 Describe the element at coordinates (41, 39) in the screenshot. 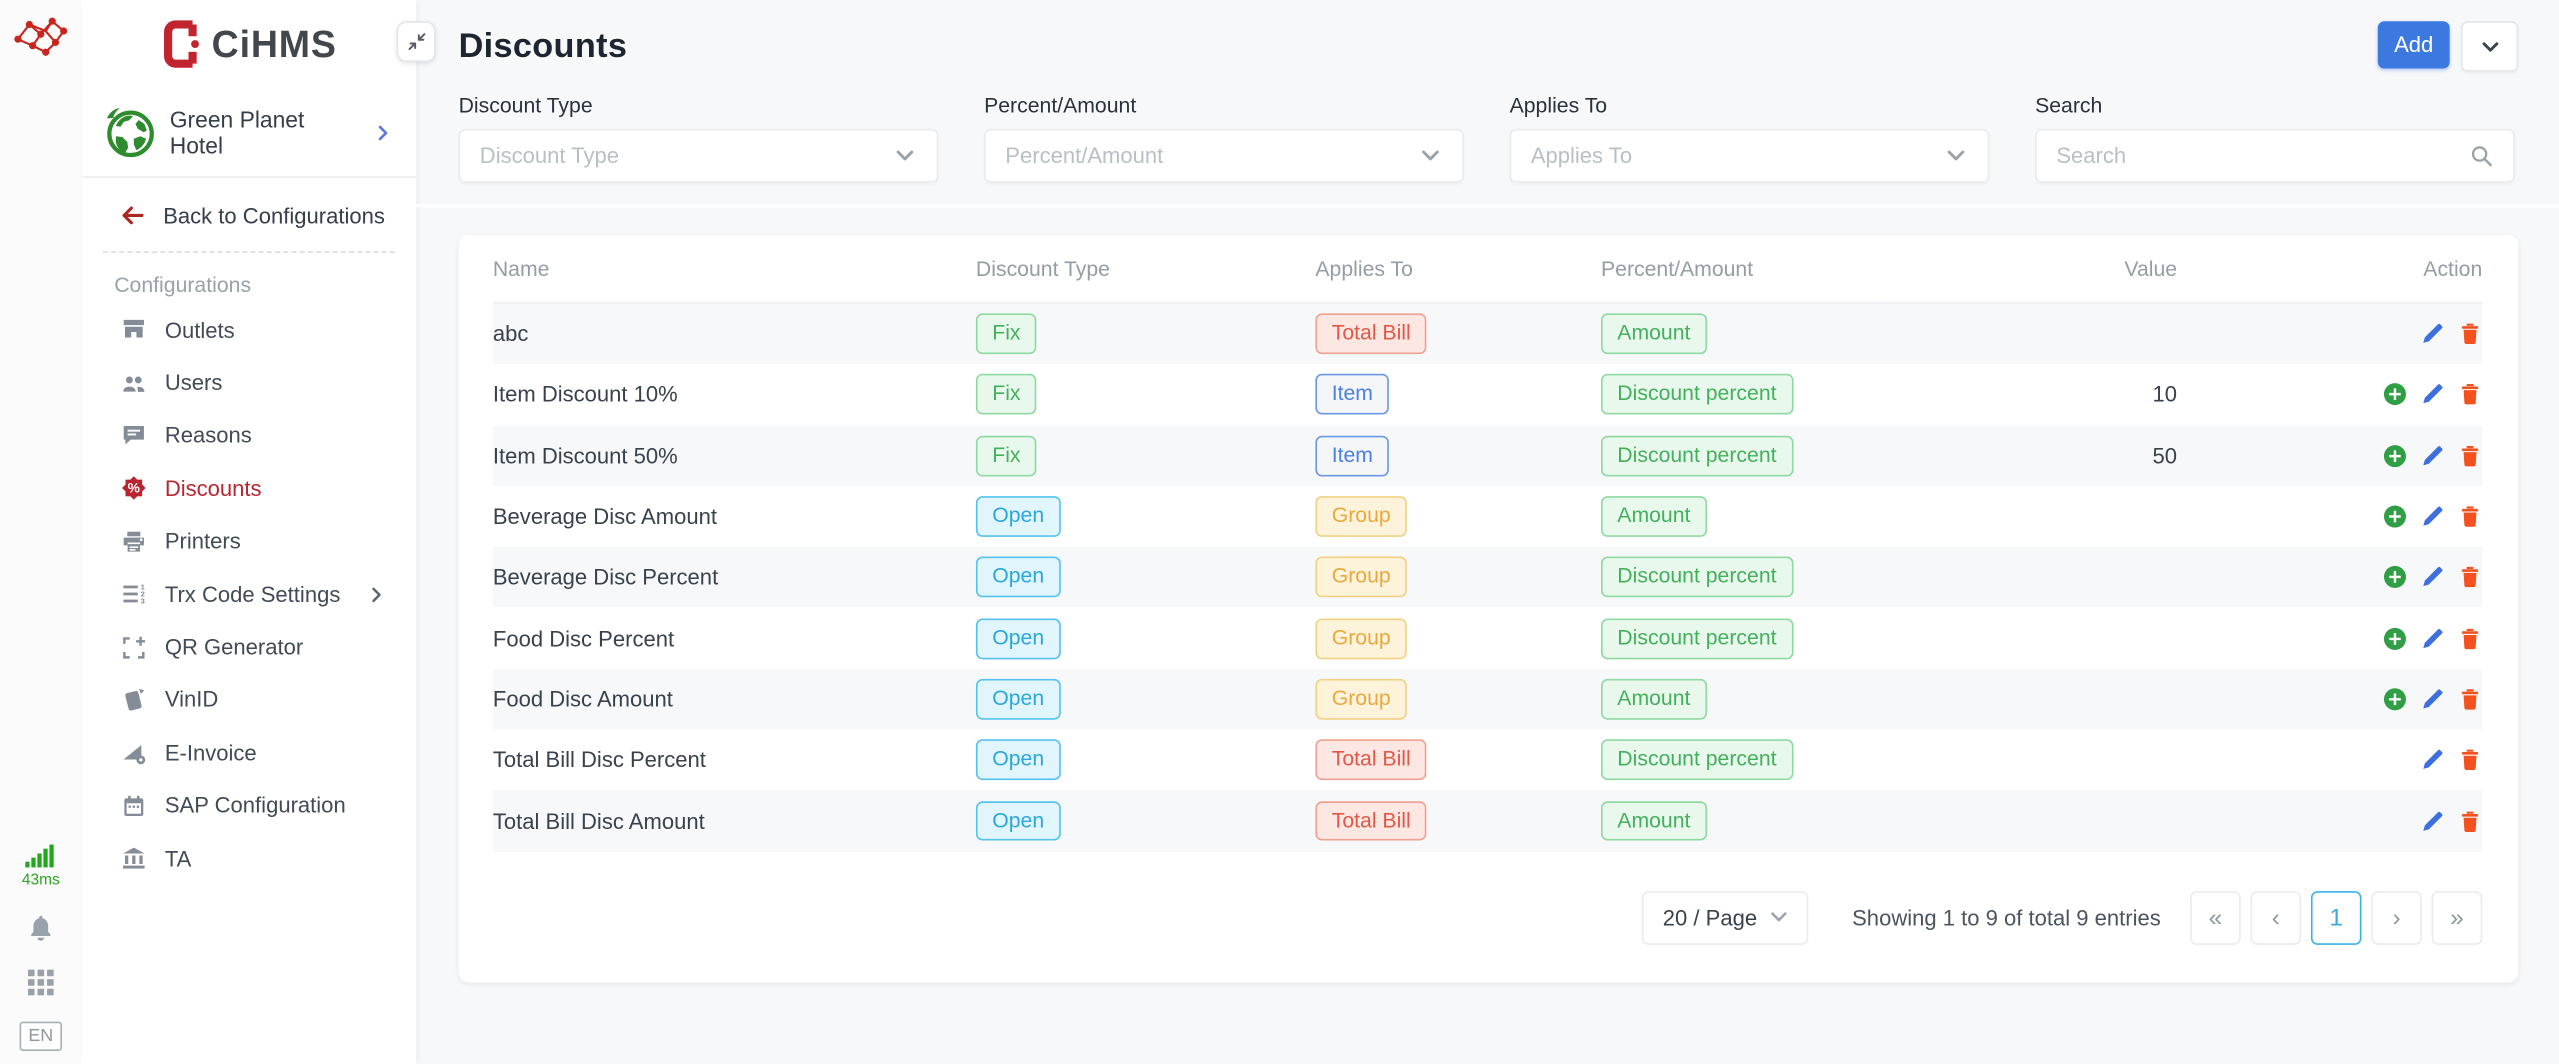

I see `network-logo-icon` at that location.